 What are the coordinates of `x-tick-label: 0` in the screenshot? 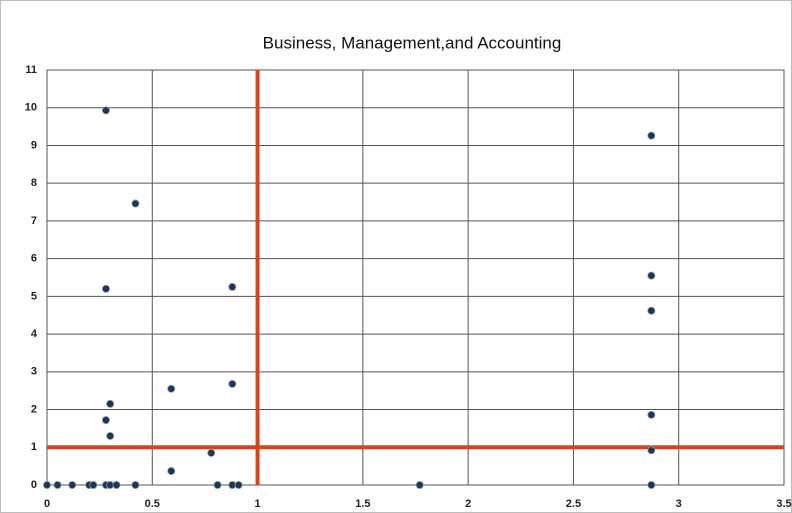 It's located at (47, 504).